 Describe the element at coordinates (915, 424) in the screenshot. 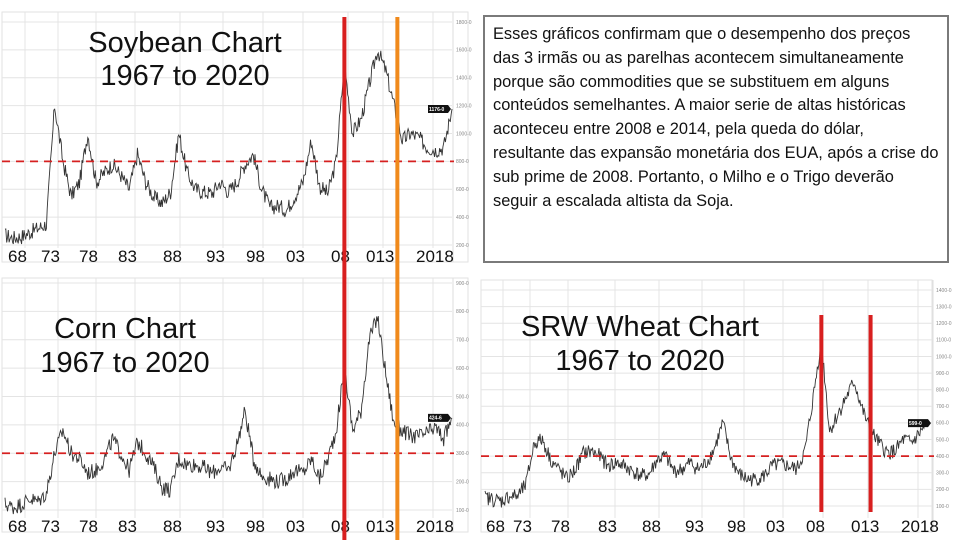

I see `last-price-label: 599-0` at that location.